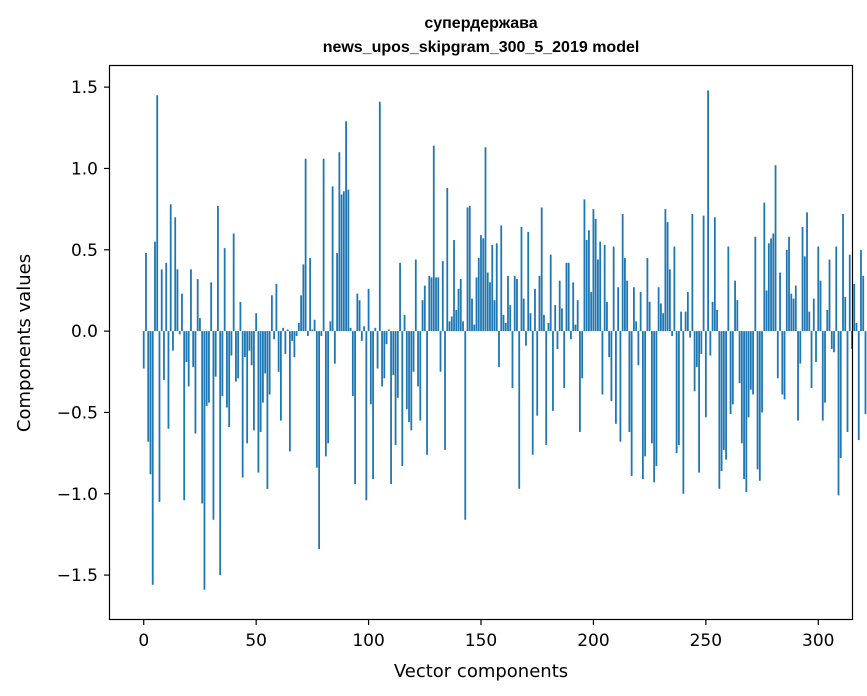 The width and height of the screenshot is (867, 696). What do you see at coordinates (480, 23) in the screenshot?
I see `chart-title-line1: супердержава` at bounding box center [480, 23].